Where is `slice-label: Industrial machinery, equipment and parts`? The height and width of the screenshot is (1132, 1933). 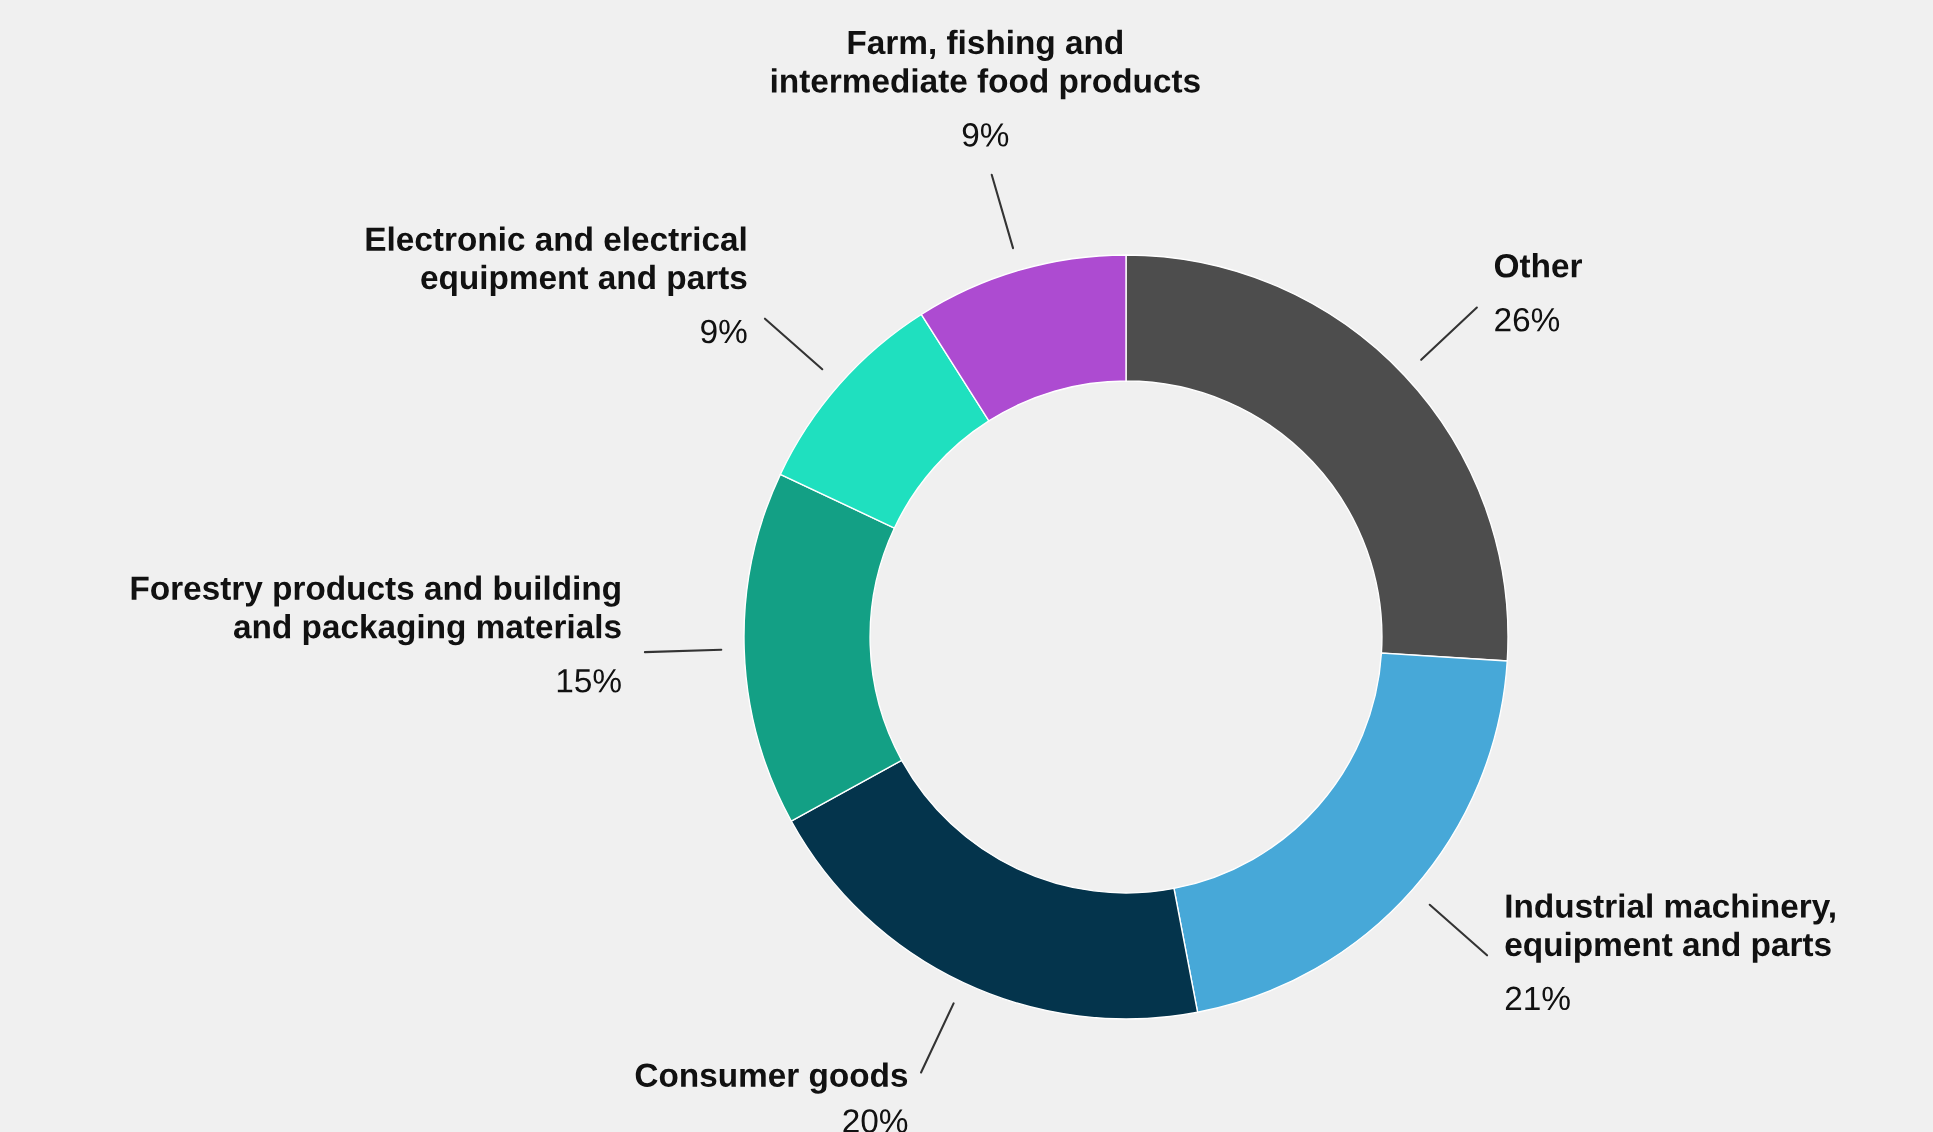
slice-label: Industrial machinery, equipment and parts is located at coordinates (1670, 928).